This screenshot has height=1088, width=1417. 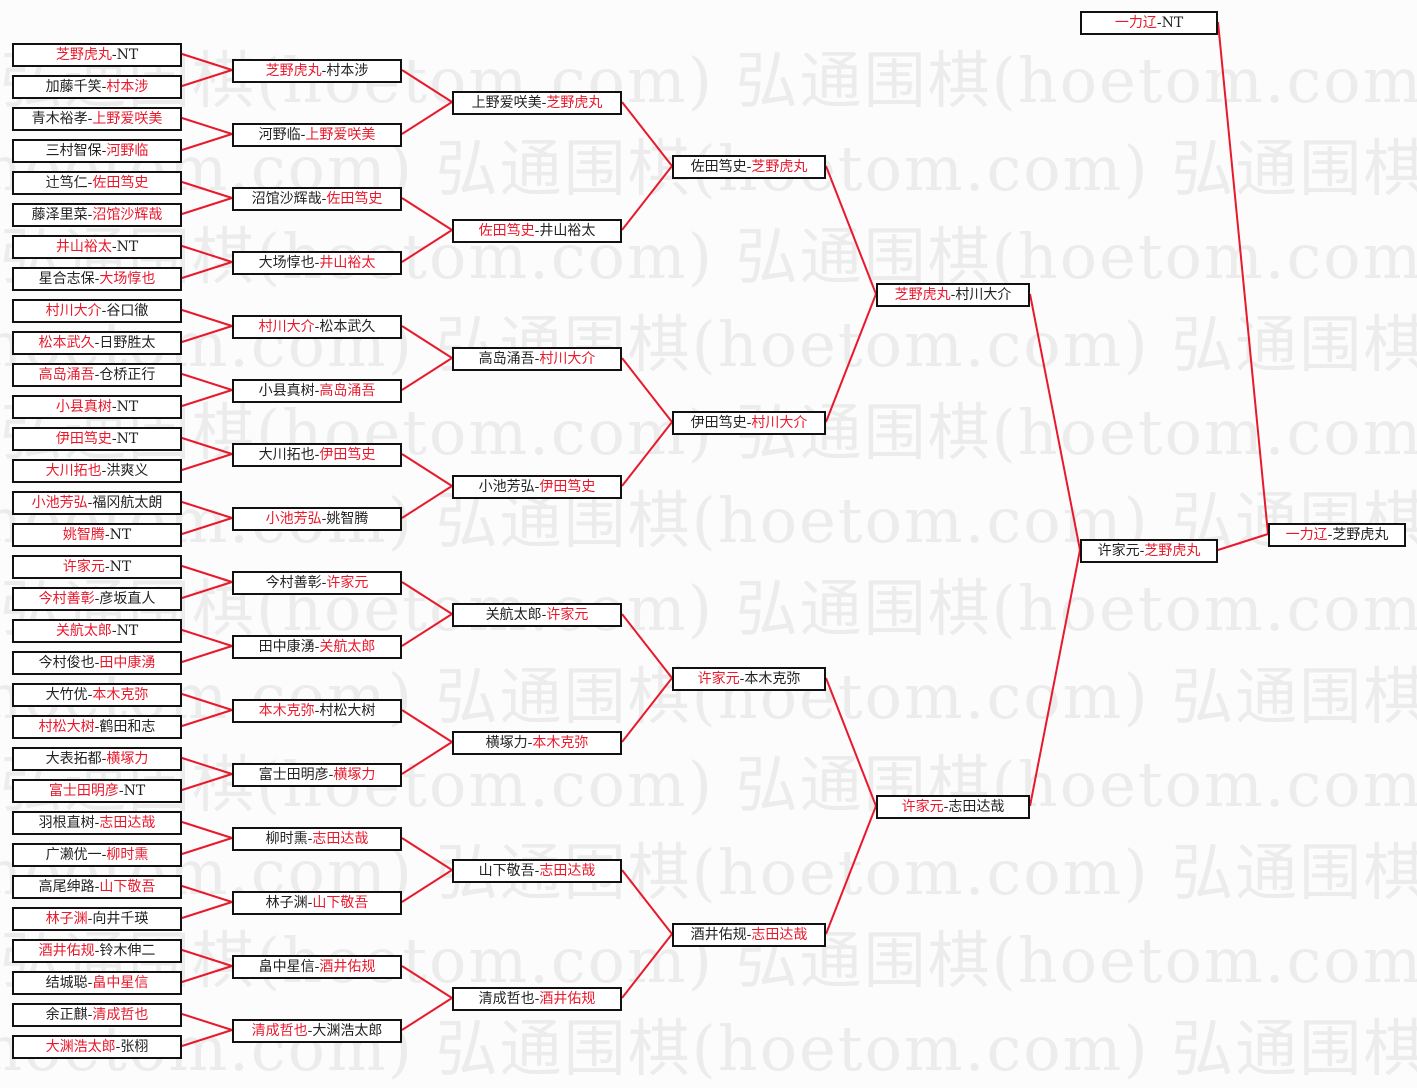 What do you see at coordinates (1135, 23) in the screenshot?
I see `player-name: 一力辽` at bounding box center [1135, 23].